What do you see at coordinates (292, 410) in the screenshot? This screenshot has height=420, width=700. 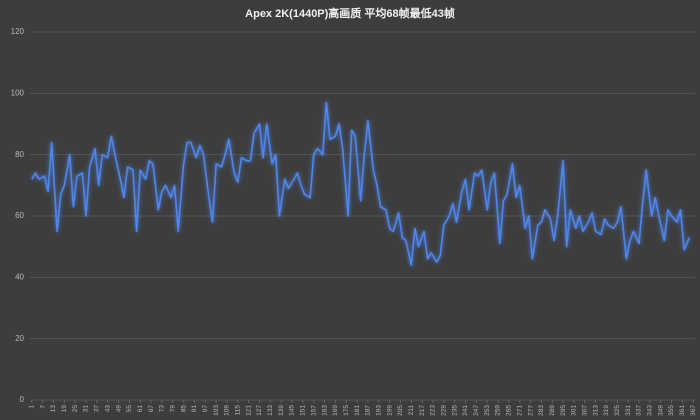 I see `x-tick-label: 145` at bounding box center [292, 410].